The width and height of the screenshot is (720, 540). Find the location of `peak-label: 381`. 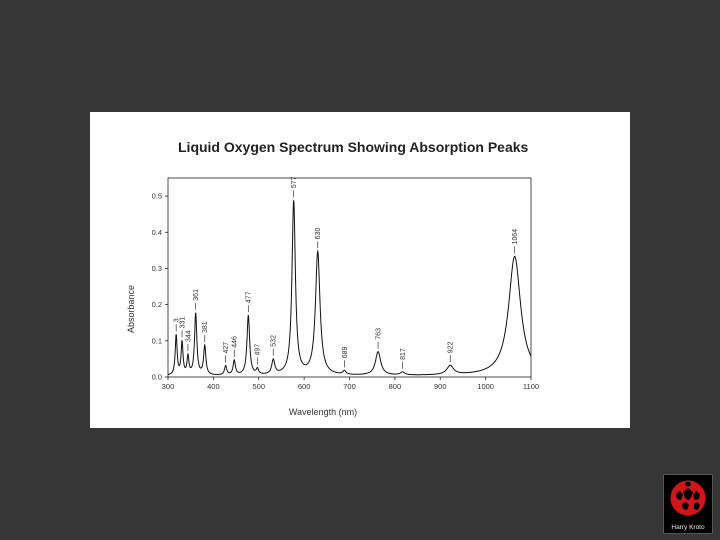

peak-label: 381 is located at coordinates (205, 327).